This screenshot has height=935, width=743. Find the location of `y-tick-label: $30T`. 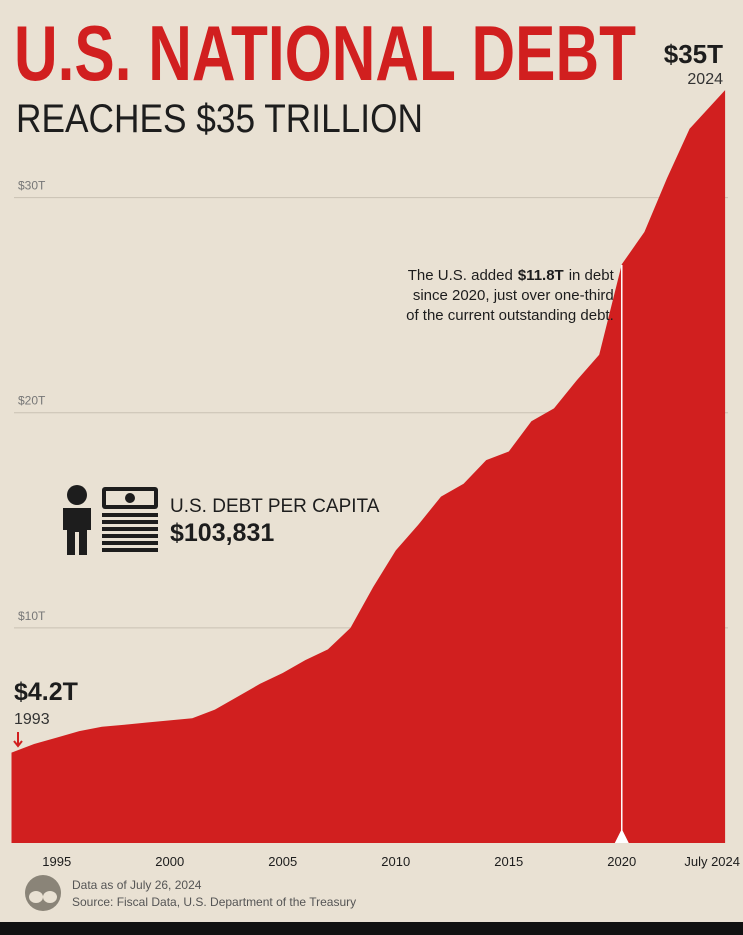

y-tick-label: $30T is located at coordinates (32, 186).